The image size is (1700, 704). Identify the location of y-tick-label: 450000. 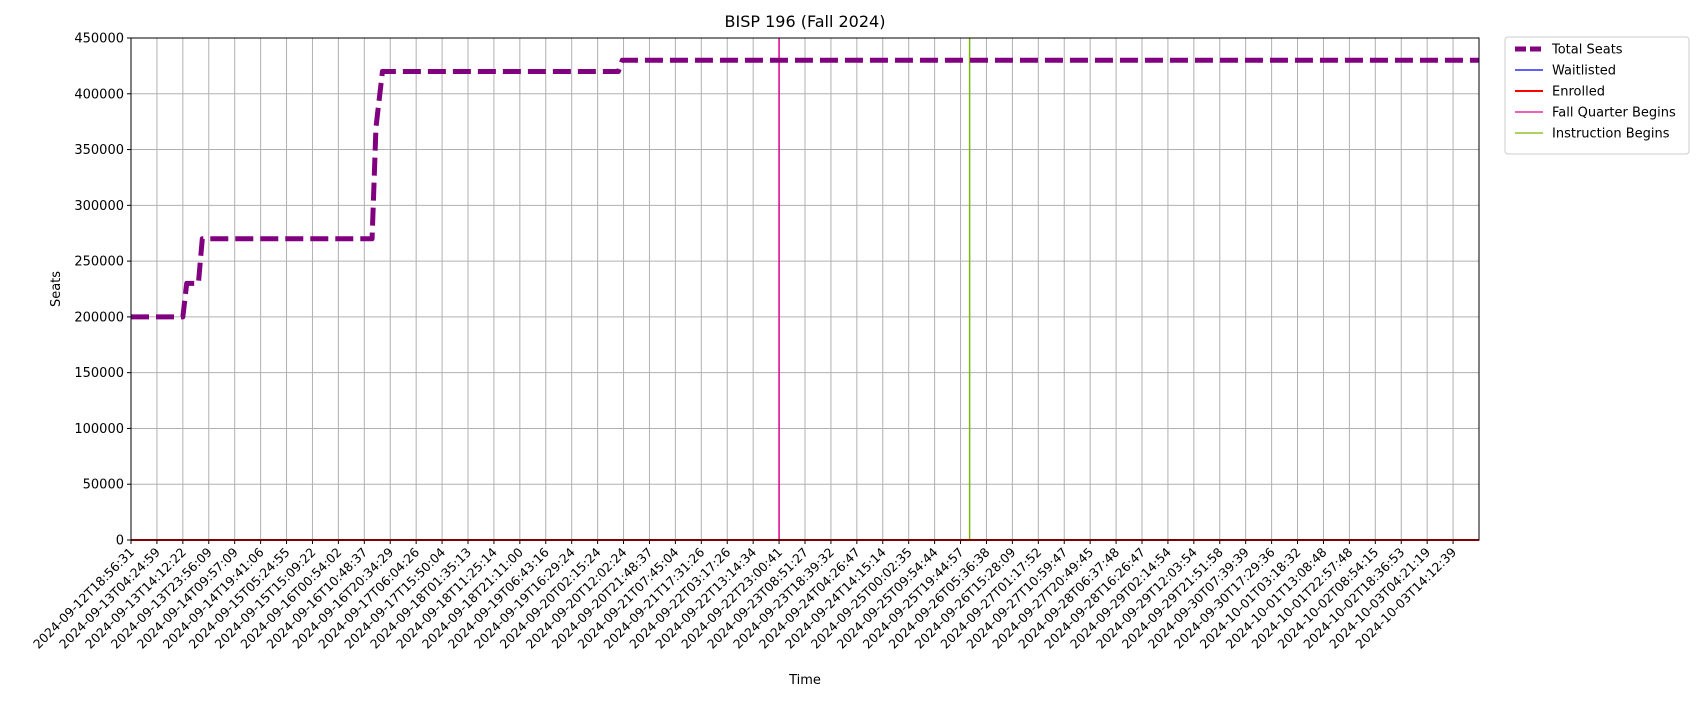
(99, 39).